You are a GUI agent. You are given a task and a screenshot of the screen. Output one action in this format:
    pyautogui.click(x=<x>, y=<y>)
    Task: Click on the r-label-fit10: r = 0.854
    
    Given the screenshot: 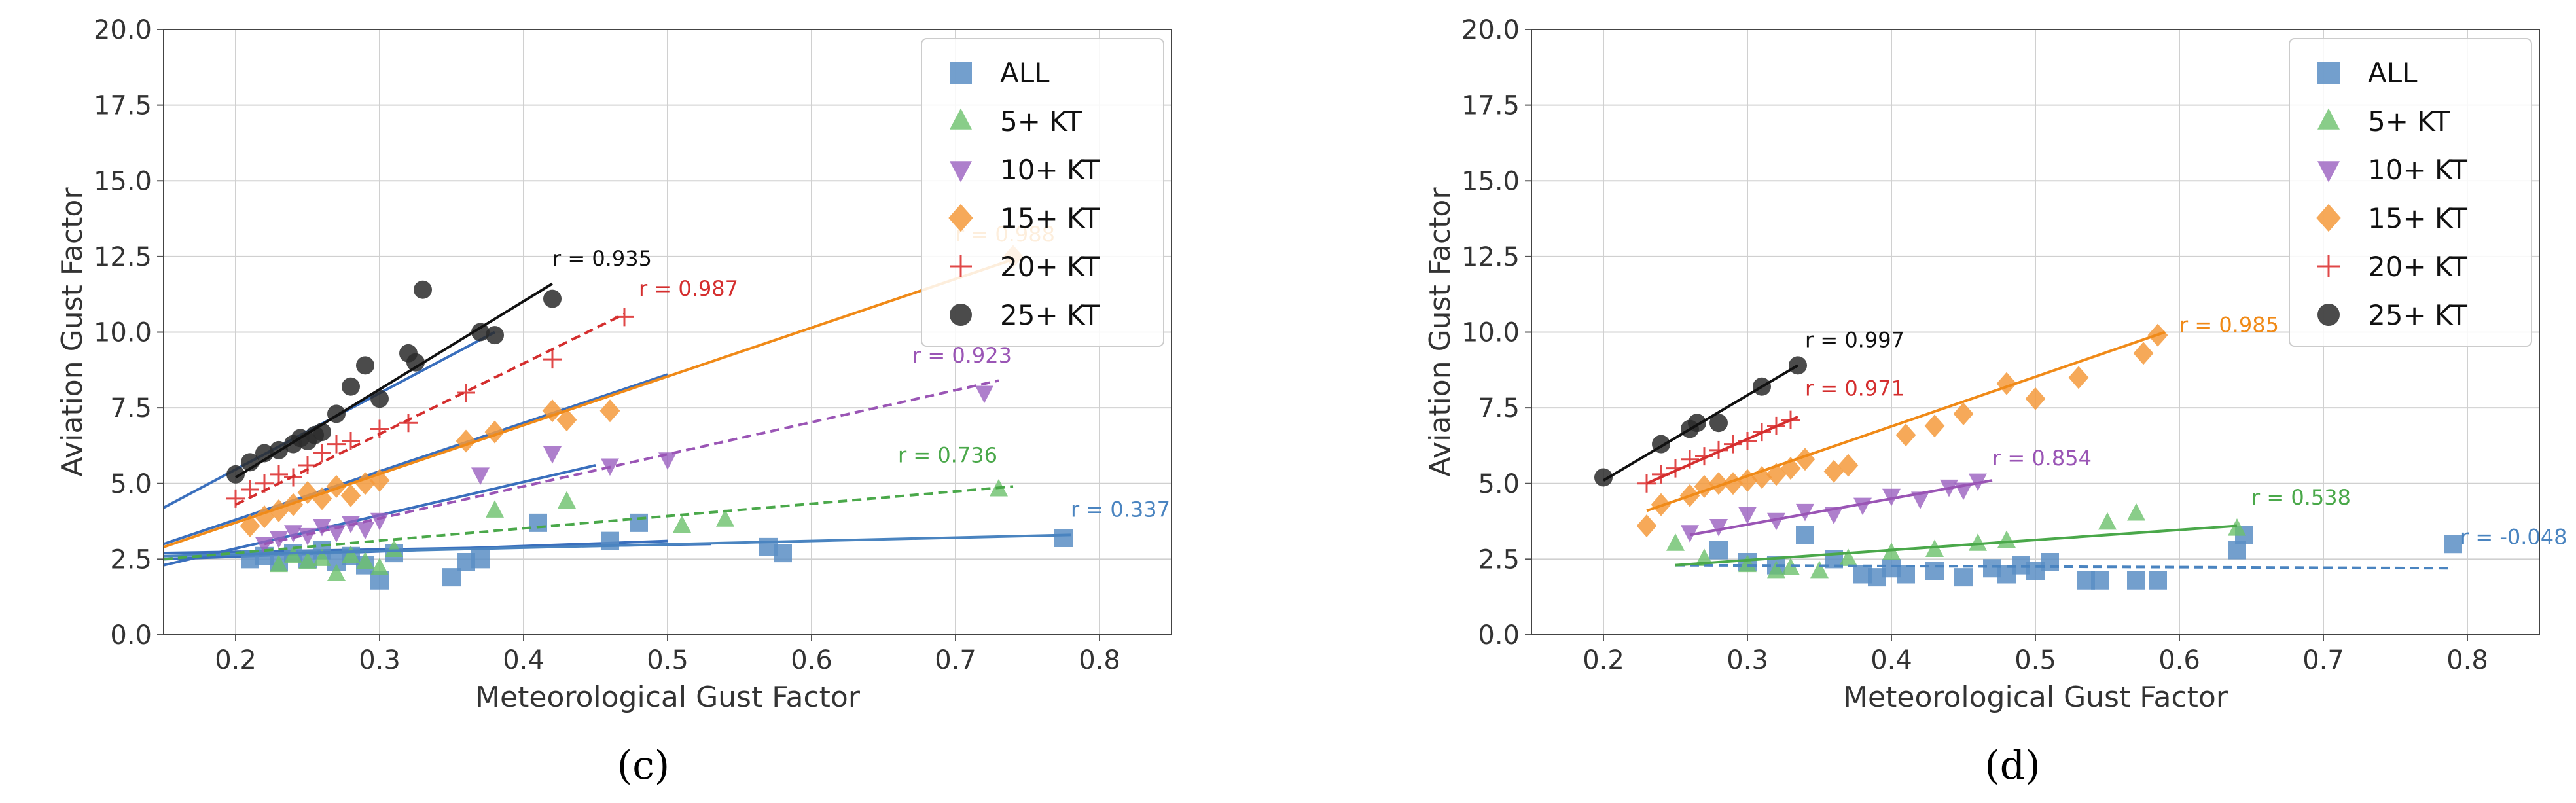 What is the action you would take?
    pyautogui.click(x=2042, y=458)
    